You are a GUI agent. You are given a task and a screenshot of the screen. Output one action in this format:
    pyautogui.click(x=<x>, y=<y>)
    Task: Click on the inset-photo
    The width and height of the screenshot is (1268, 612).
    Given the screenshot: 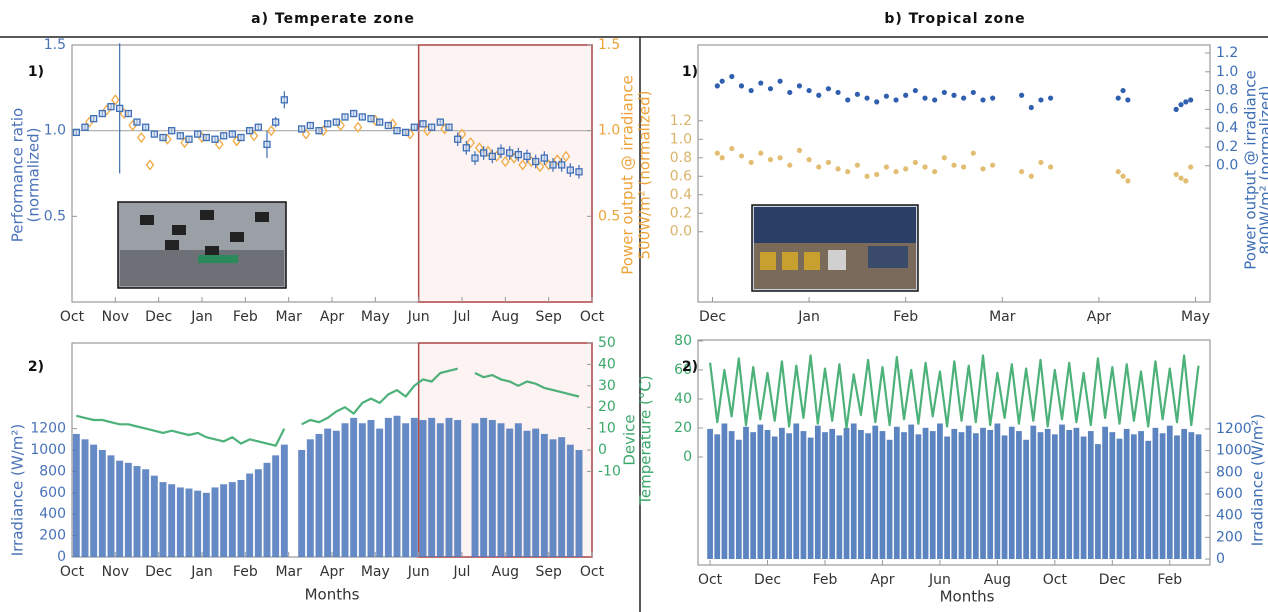 What is the action you would take?
    pyautogui.click(x=202, y=245)
    